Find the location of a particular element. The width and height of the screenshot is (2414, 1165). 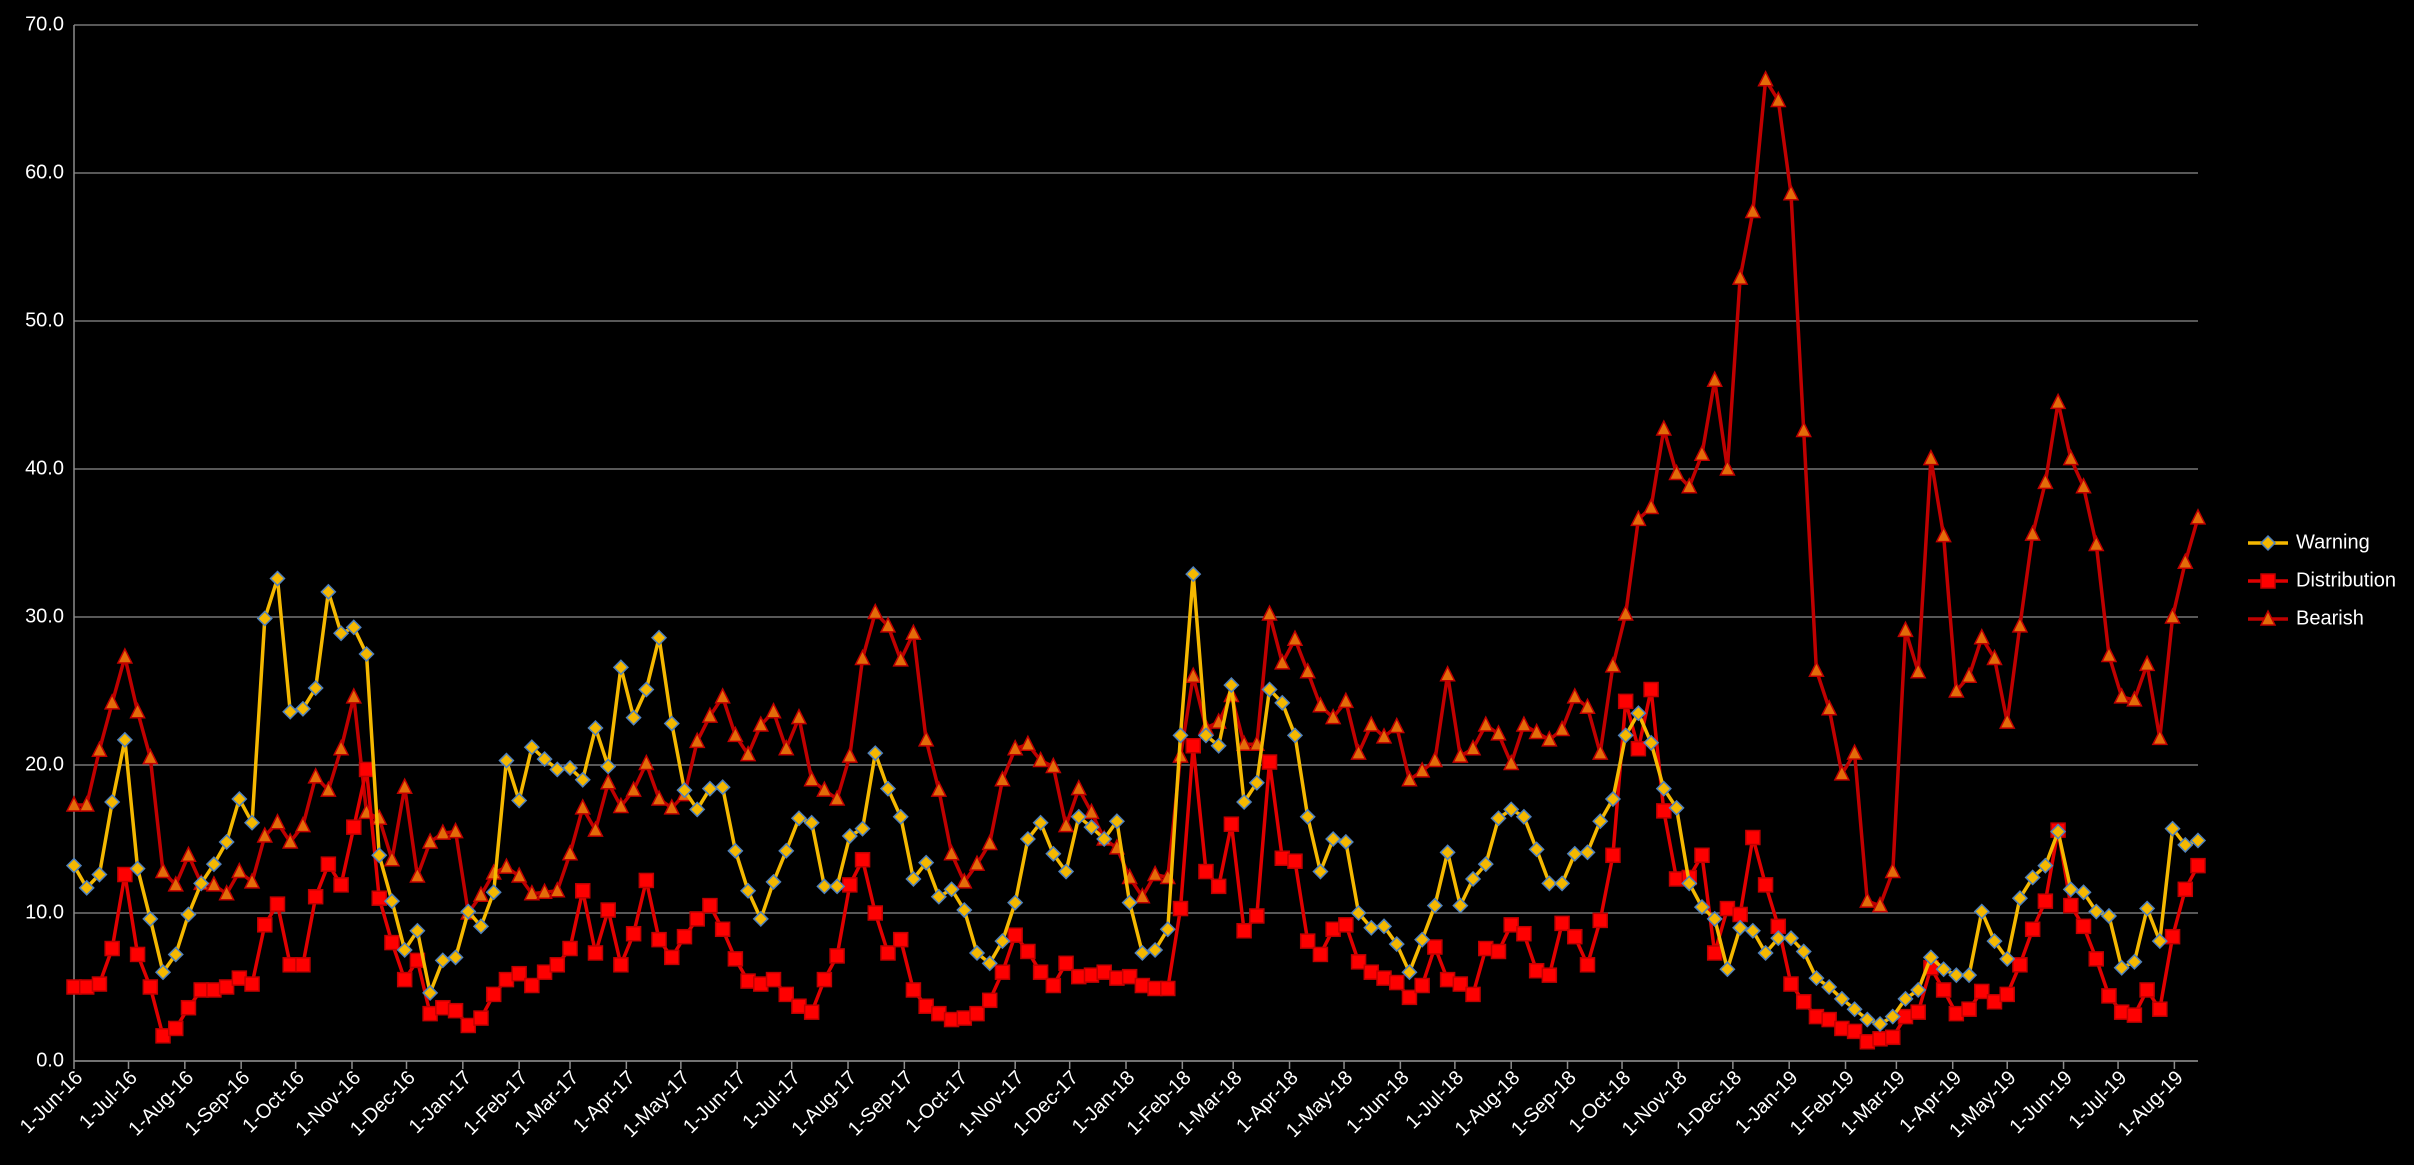

y-tick-label: 50.0 is located at coordinates (44, 320).